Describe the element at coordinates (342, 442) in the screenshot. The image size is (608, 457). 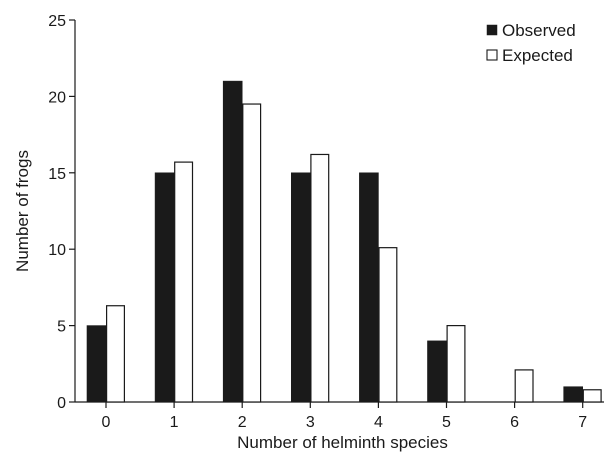
I see `x-axis-title: Number of helminth species` at that location.